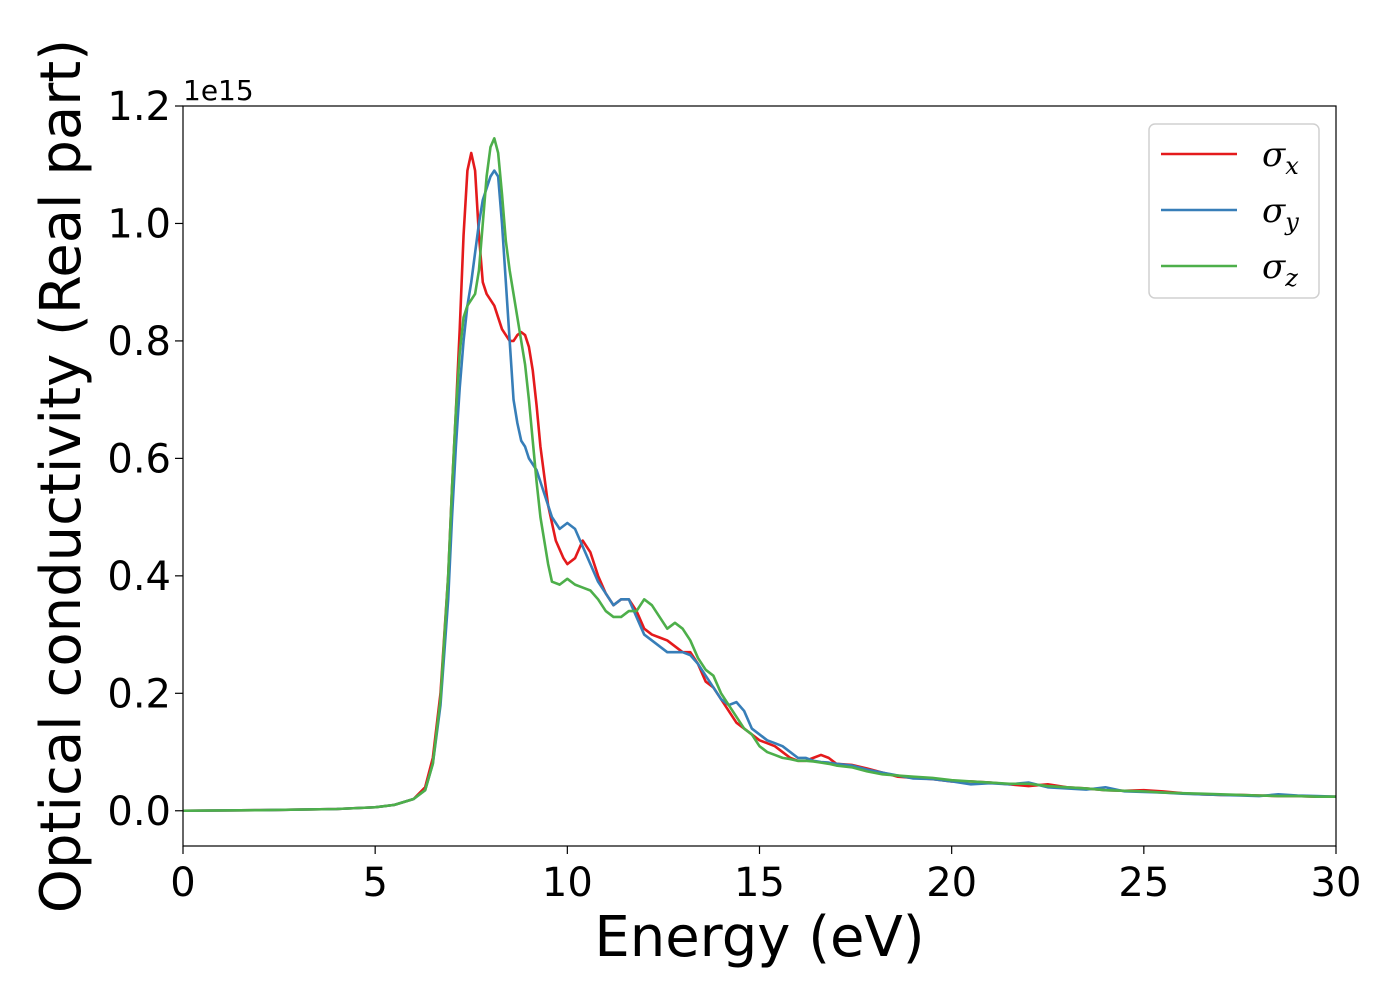  What do you see at coordinates (759, 883) in the screenshot?
I see `x-tick-label: 15` at bounding box center [759, 883].